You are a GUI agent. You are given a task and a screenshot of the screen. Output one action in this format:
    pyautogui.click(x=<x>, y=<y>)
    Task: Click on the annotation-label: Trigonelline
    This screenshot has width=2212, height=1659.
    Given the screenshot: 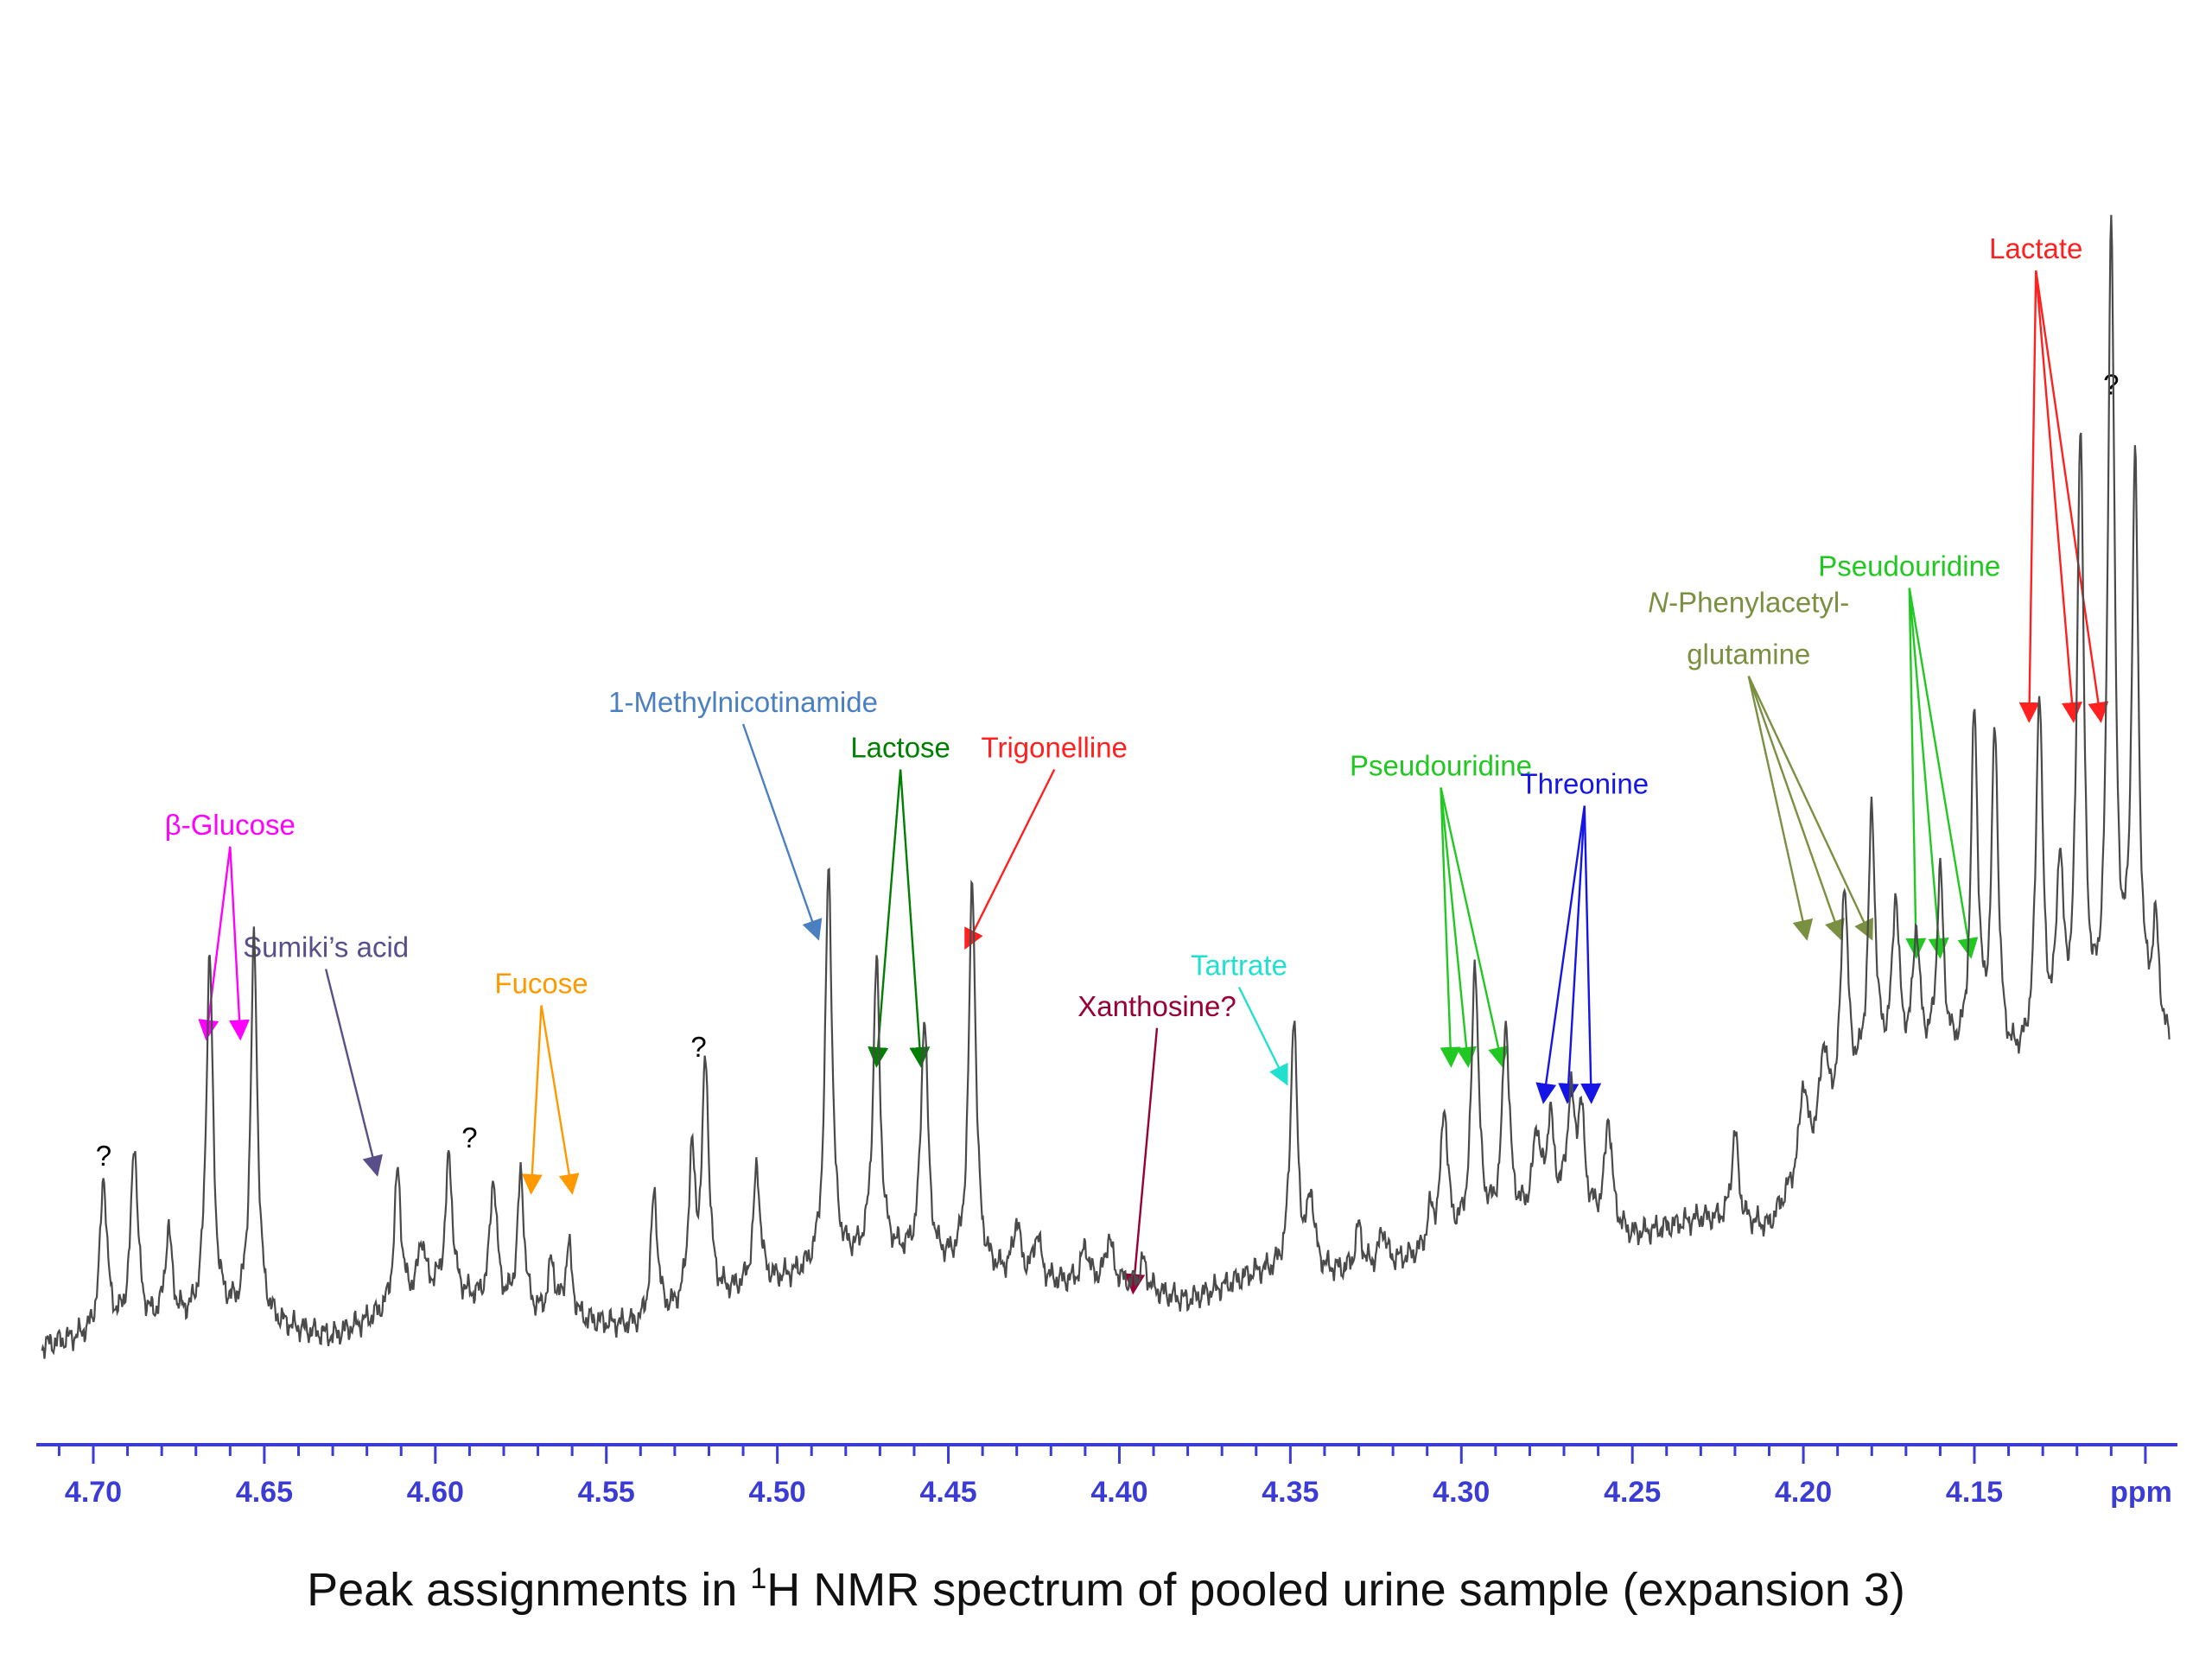 What is the action you would take?
    pyautogui.click(x=1055, y=748)
    